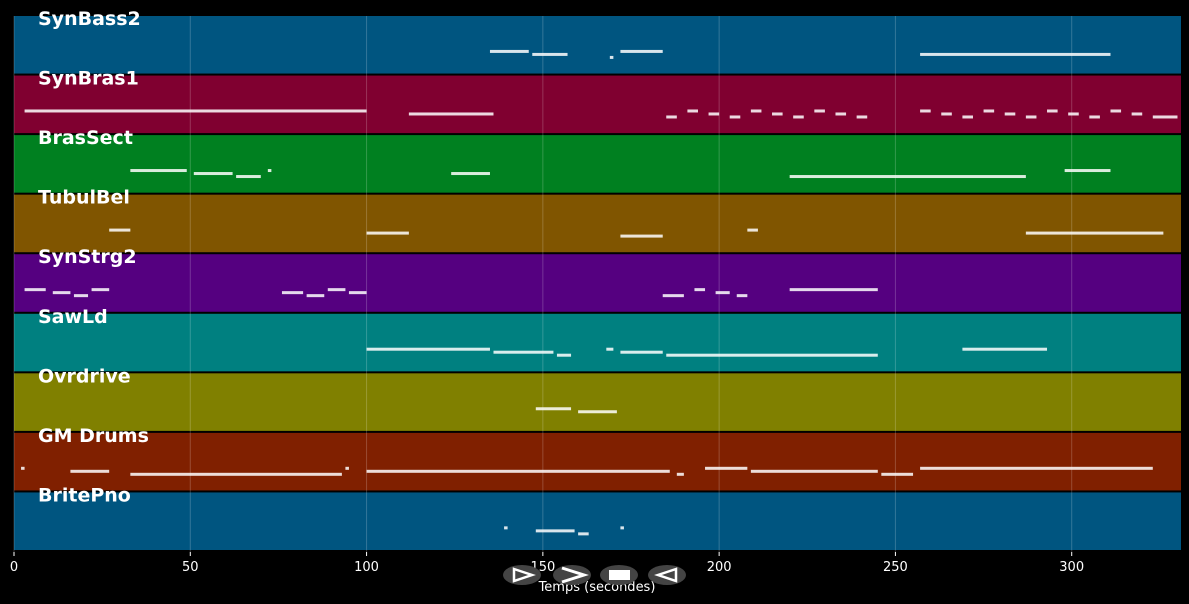  Describe the element at coordinates (597, 587) in the screenshot. I see `x-axis-label: Temps (secondes)` at that location.